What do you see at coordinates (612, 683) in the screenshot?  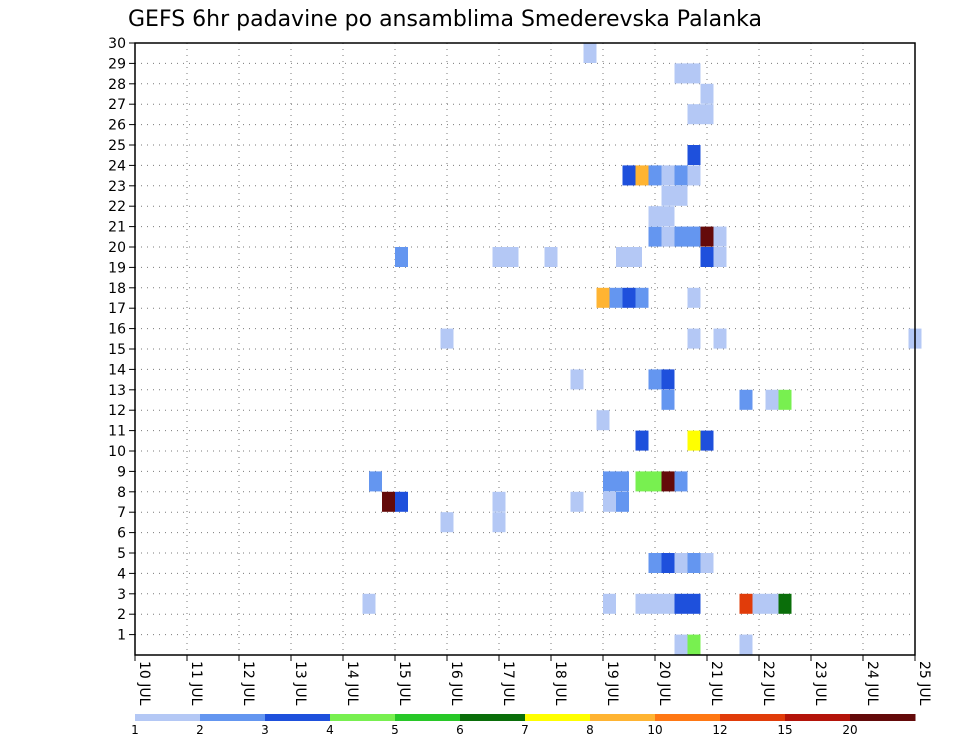 I see `x-tick-label: 19 JUL` at bounding box center [612, 683].